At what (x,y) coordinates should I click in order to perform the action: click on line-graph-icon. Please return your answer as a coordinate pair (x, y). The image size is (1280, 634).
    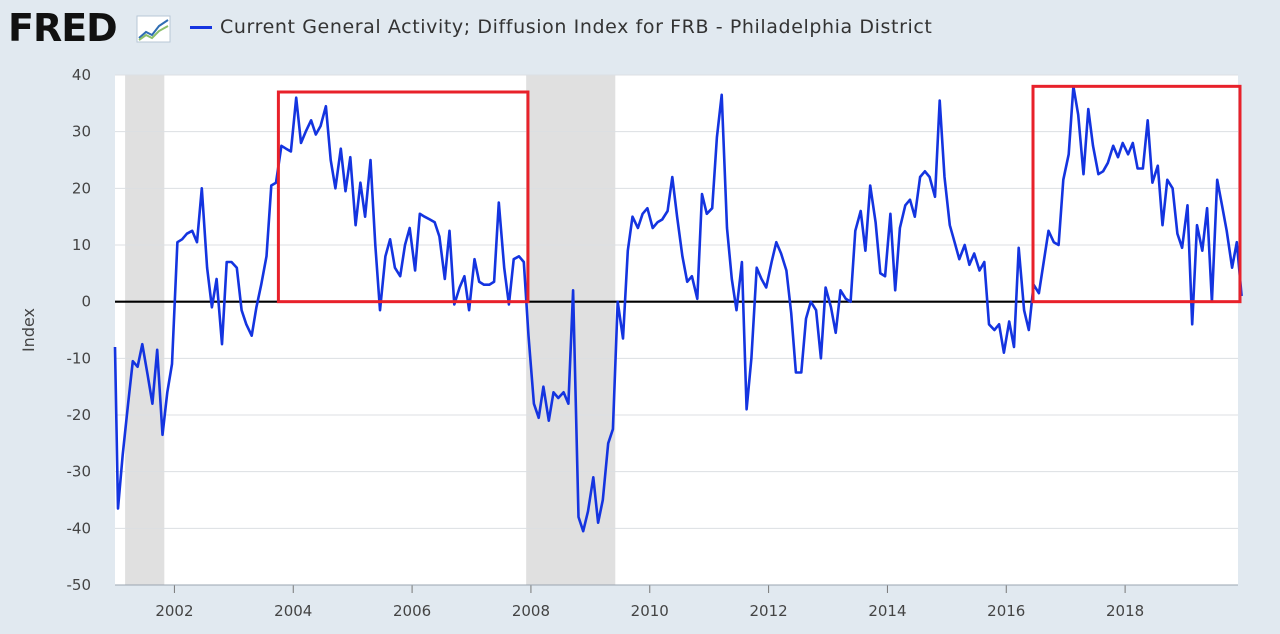
    Looking at the image, I should click on (153, 29).